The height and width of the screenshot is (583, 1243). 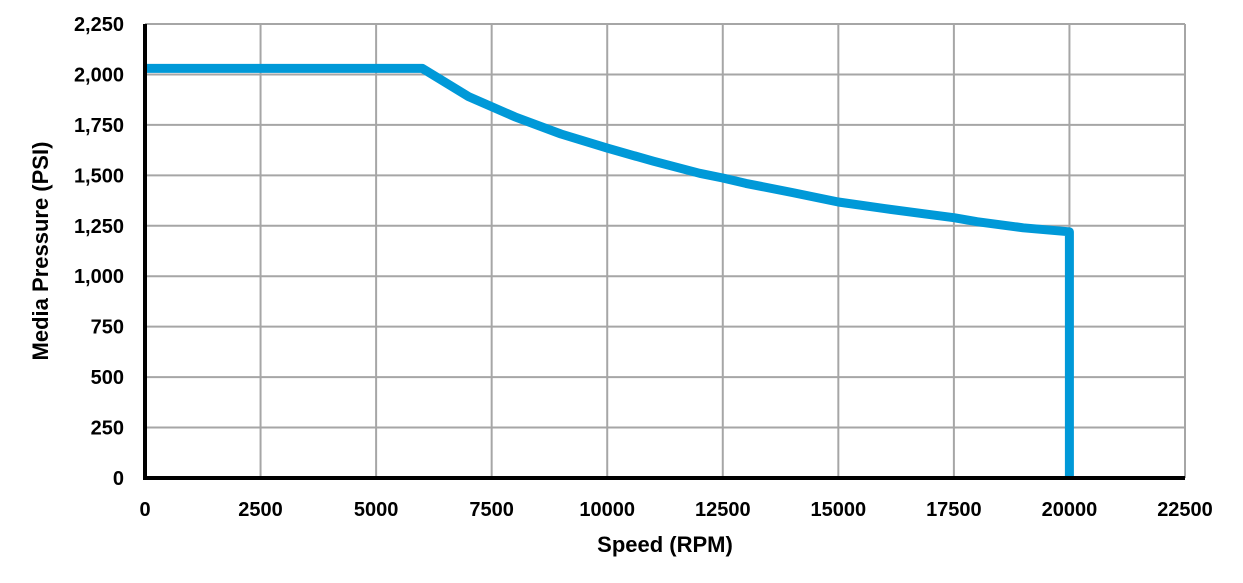 I want to click on y-axis-ticks: 0 250 500 750 1,000 1,250 1,500 1,750 2,000 2,250, so click(x=99, y=252).